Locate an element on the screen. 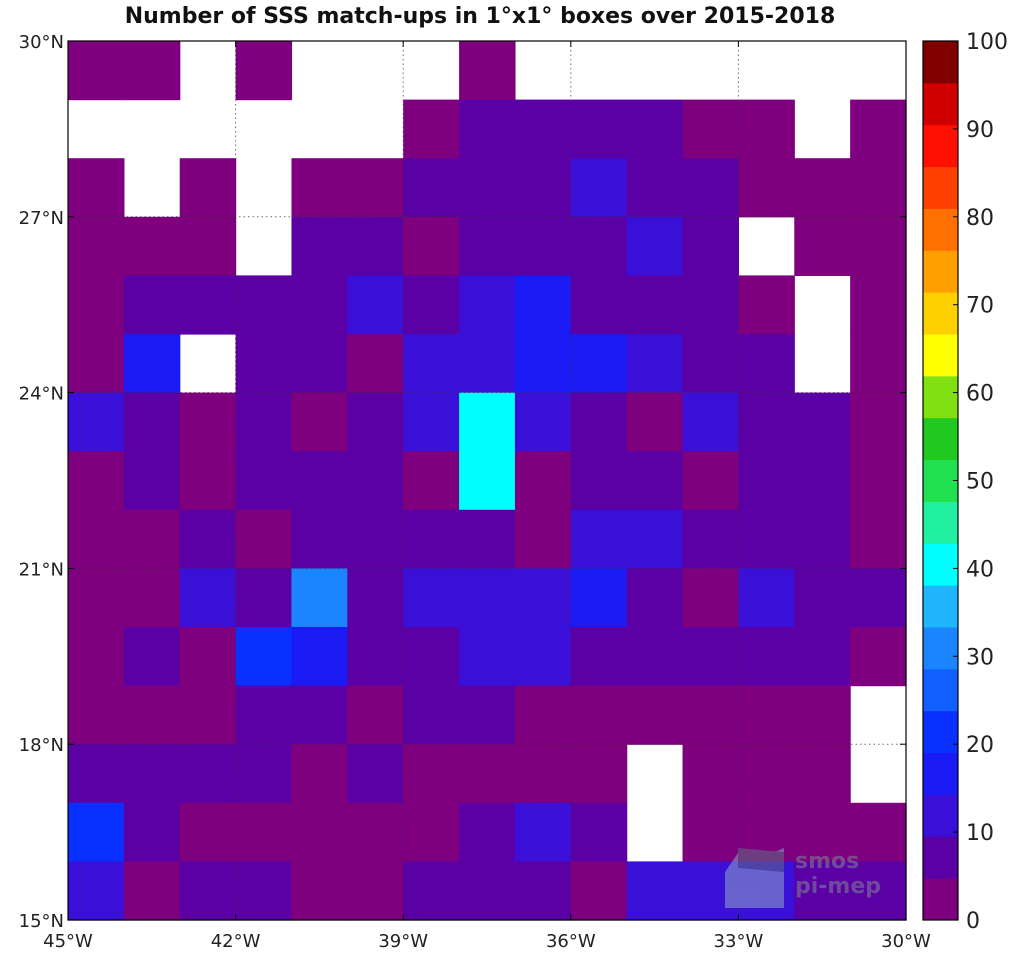 The image size is (1019, 956). colorbar-tick-label: 0 is located at coordinates (973, 921).